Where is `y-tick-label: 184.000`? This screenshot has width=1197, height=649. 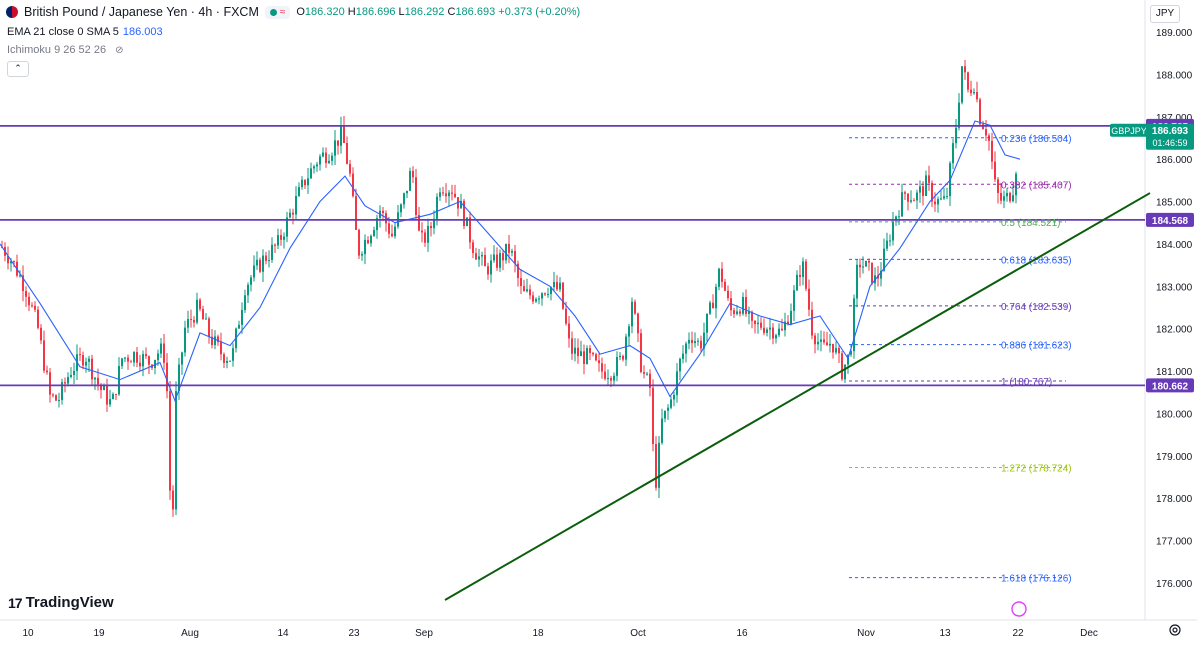
y-tick-label: 184.000 is located at coordinates (1174, 245).